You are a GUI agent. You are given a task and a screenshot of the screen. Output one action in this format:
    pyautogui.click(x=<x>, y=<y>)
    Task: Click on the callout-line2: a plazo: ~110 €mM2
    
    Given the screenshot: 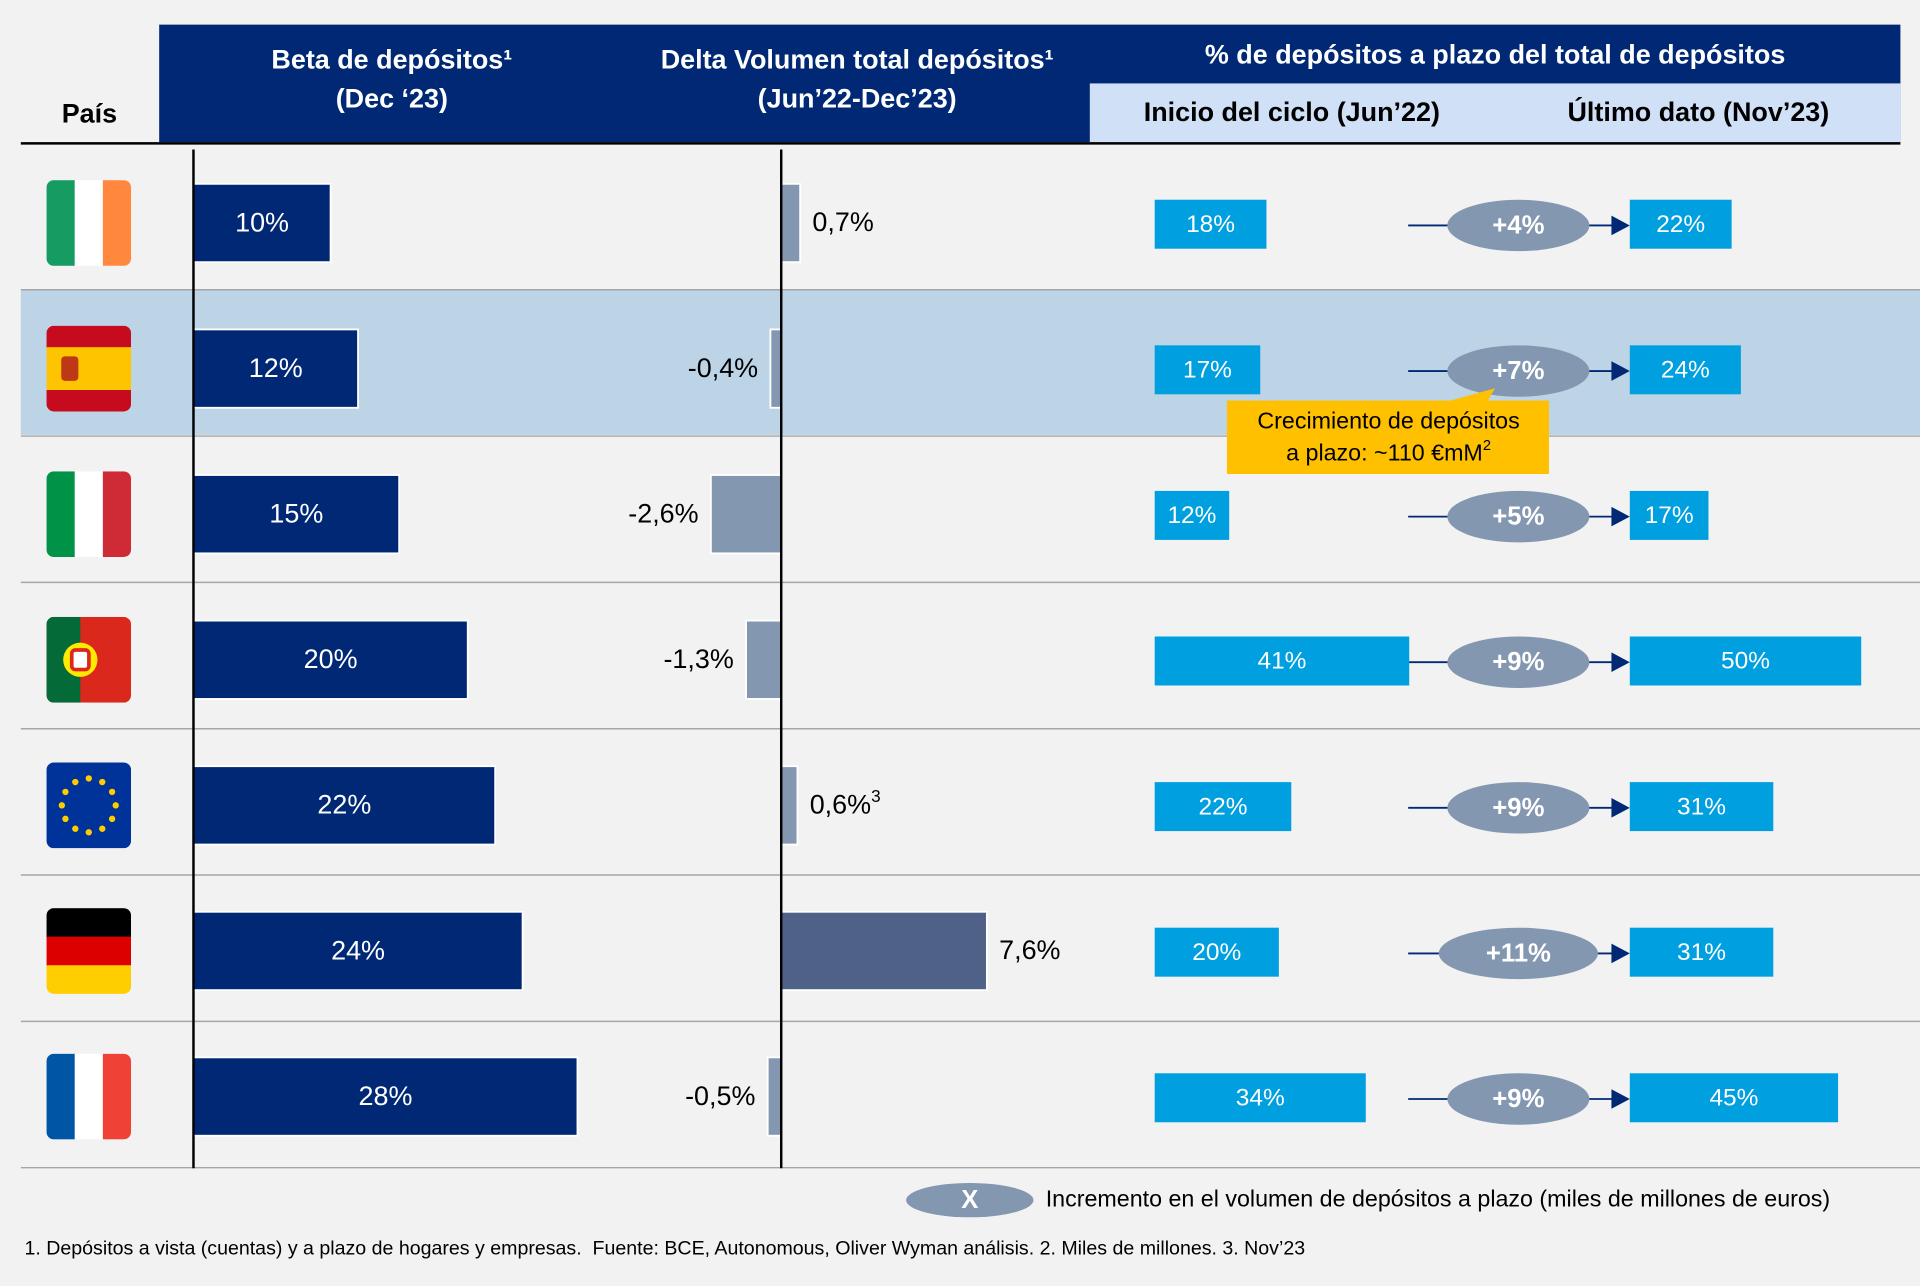 What is the action you would take?
    pyautogui.click(x=1388, y=452)
    